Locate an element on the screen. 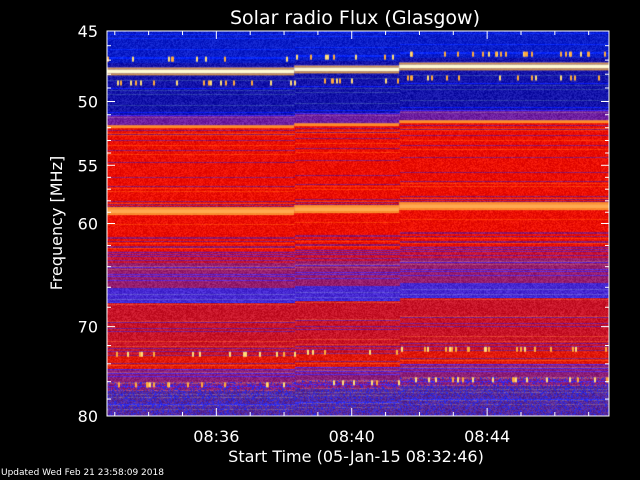 This screenshot has height=480, width=640. y-tick-label: 55 is located at coordinates (88, 165).